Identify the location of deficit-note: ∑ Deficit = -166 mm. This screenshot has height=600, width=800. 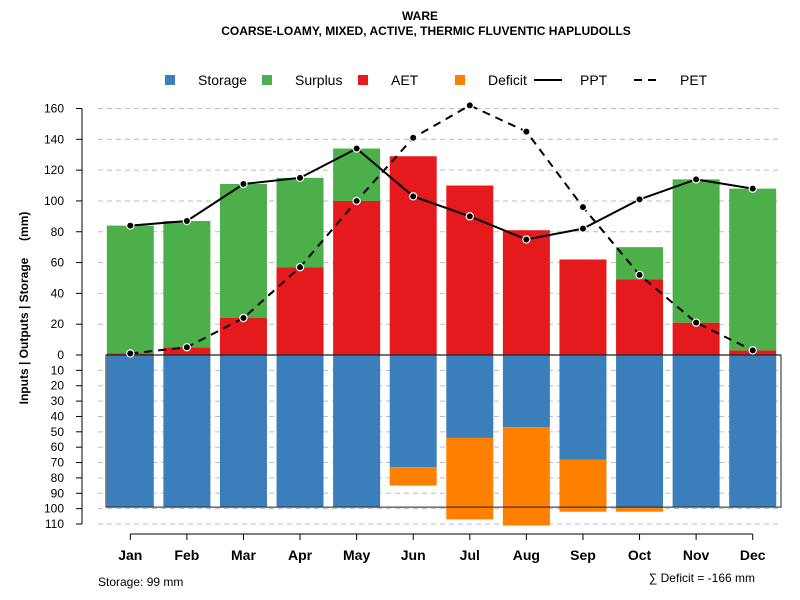
(702, 578).